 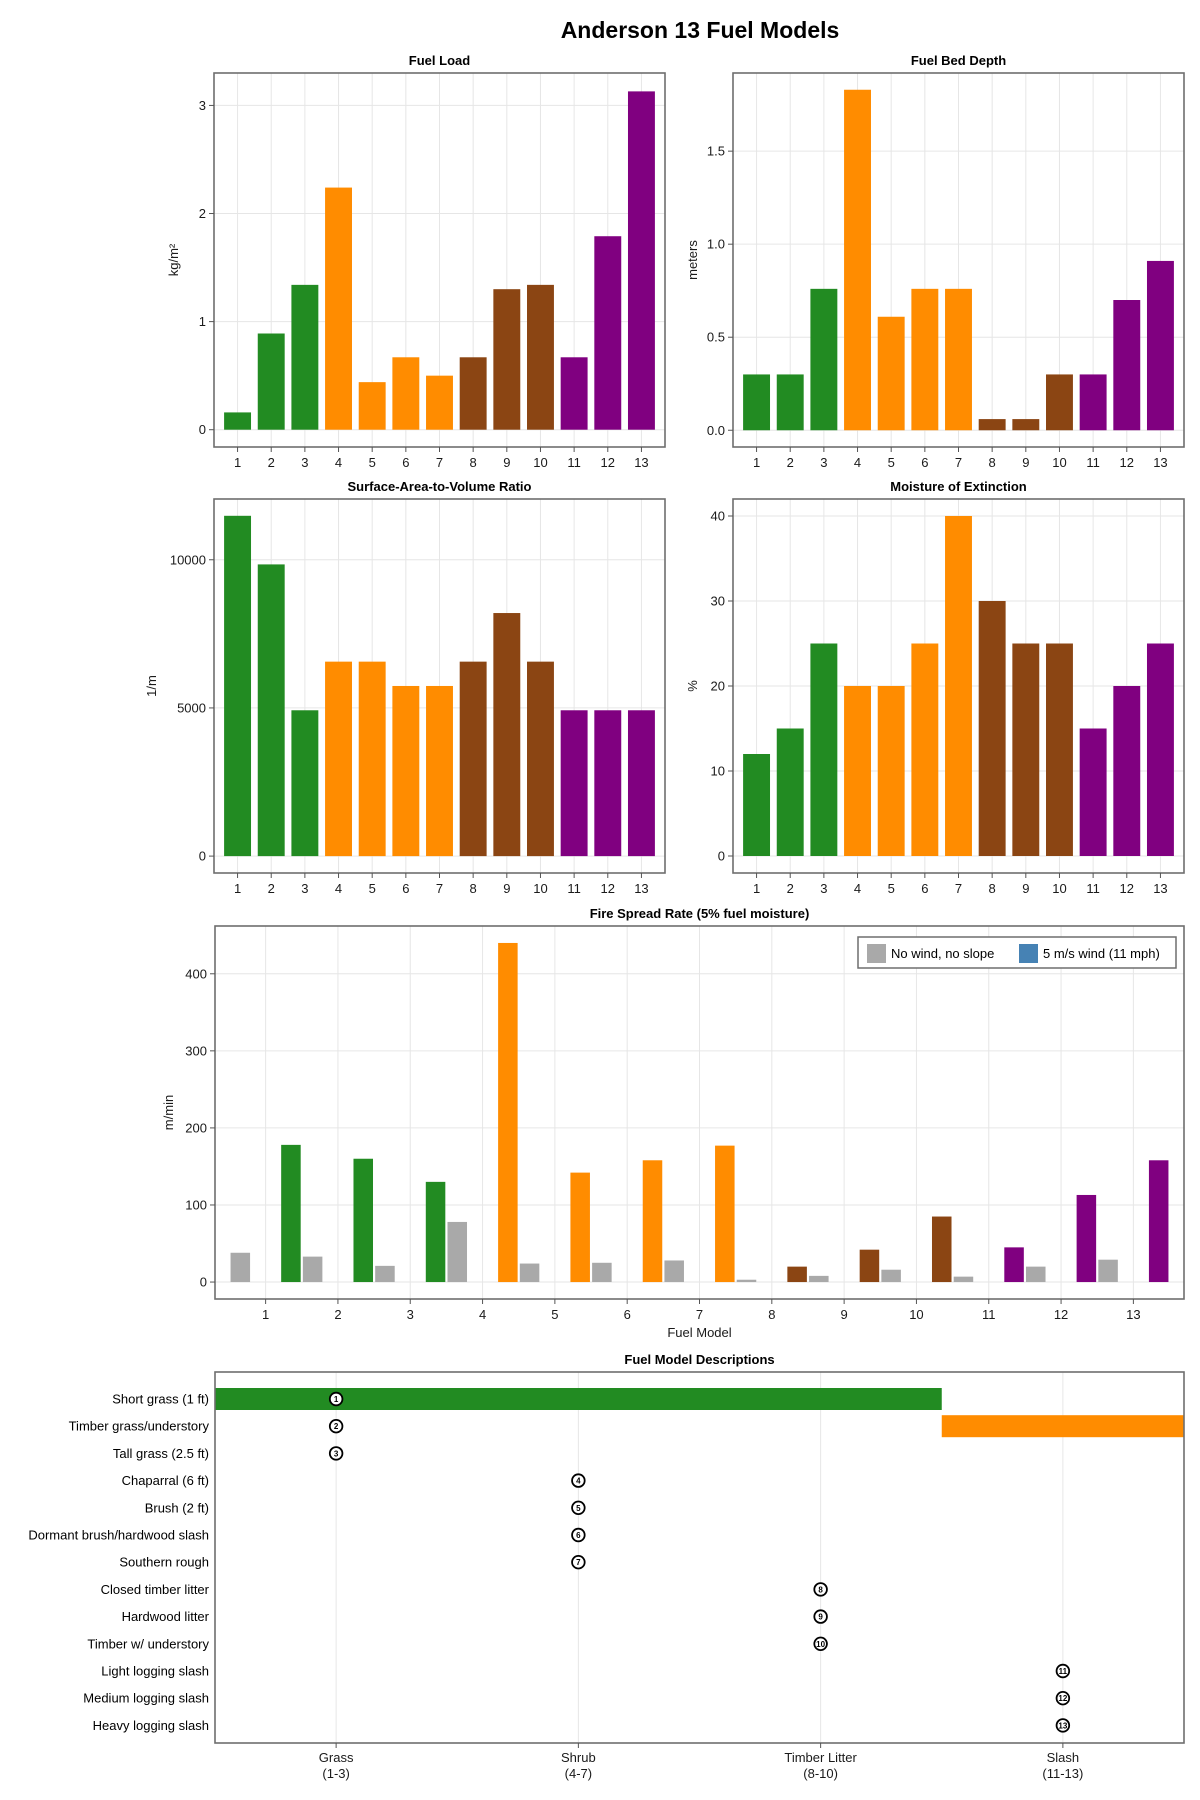 I want to click on model-marker-number: 12, so click(x=1062, y=1698).